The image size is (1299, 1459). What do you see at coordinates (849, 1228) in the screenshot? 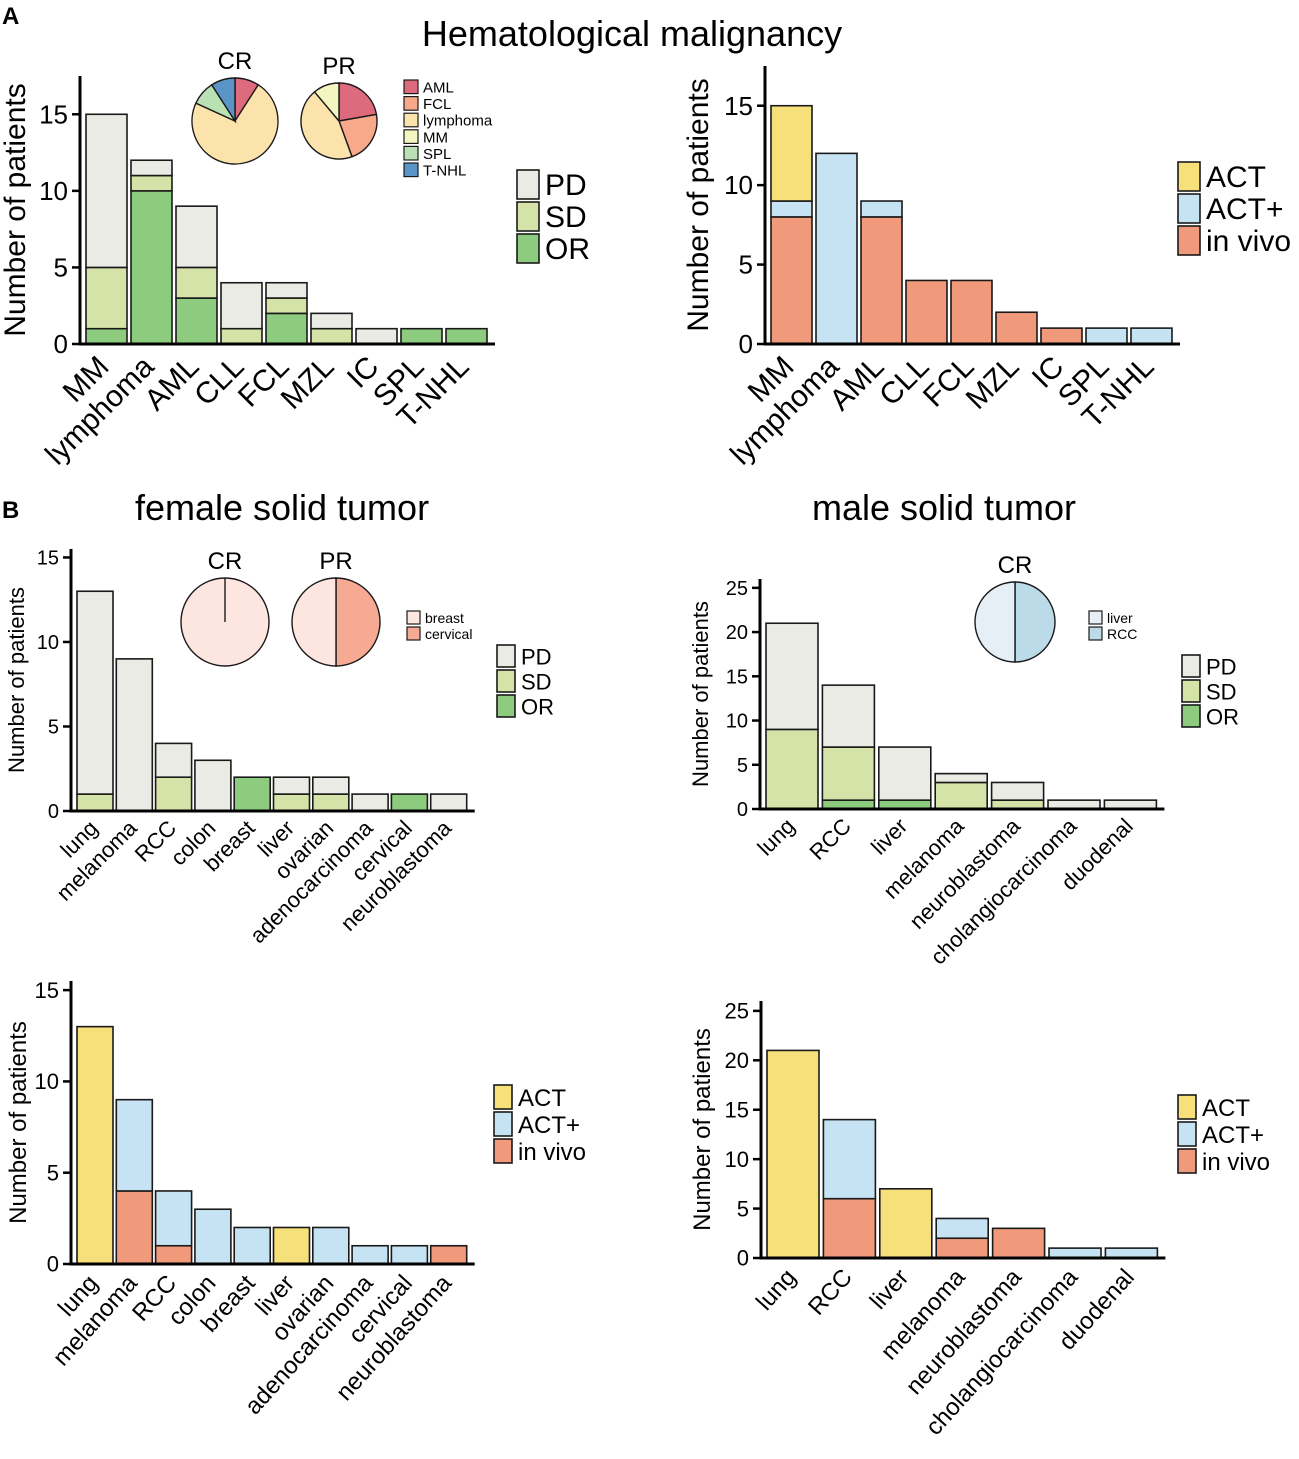
I see `bar-rcc-in-vivo` at bounding box center [849, 1228].